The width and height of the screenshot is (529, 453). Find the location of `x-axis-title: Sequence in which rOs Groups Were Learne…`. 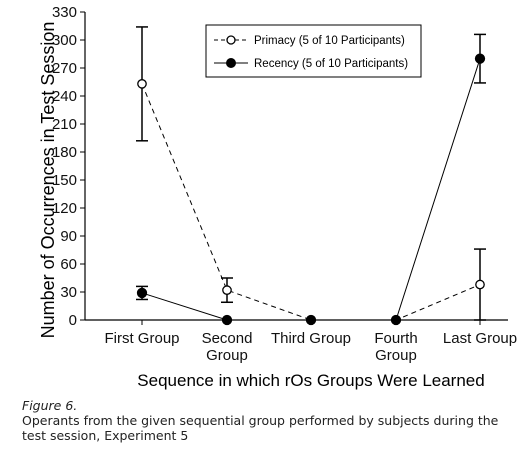

x-axis-title: Sequence in which rOs Groups Were Learne… is located at coordinates (310, 380).